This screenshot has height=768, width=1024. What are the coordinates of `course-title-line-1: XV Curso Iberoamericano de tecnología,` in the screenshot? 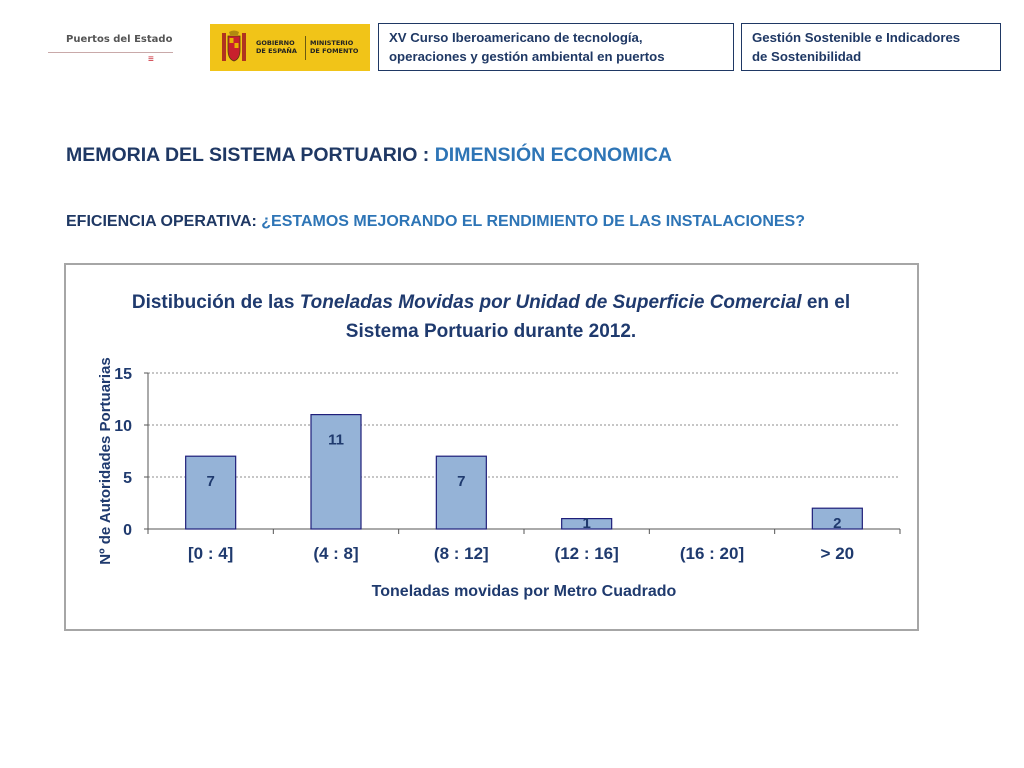 It's located at (516, 37).